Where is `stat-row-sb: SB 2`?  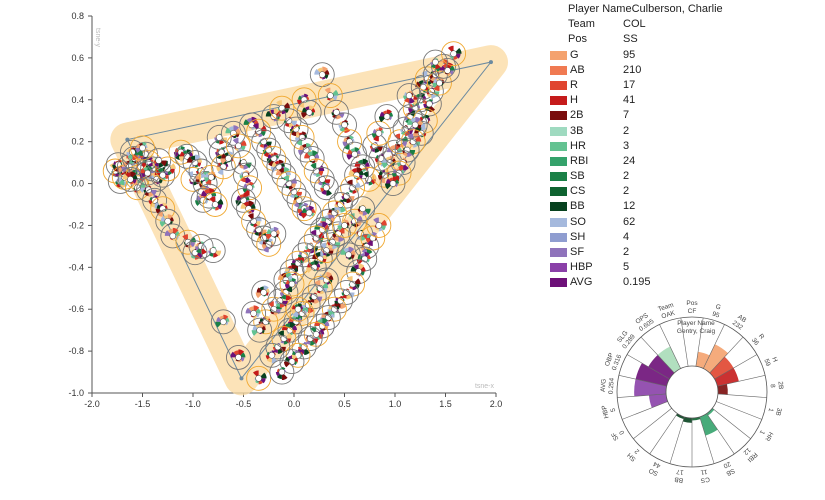 stat-row-sb: SB 2 is located at coordinates (680, 176).